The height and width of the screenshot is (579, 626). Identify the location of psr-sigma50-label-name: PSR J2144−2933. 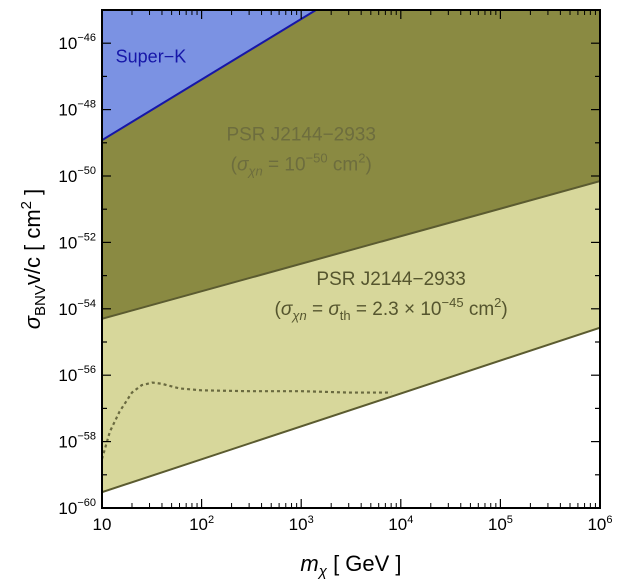
(300, 134).